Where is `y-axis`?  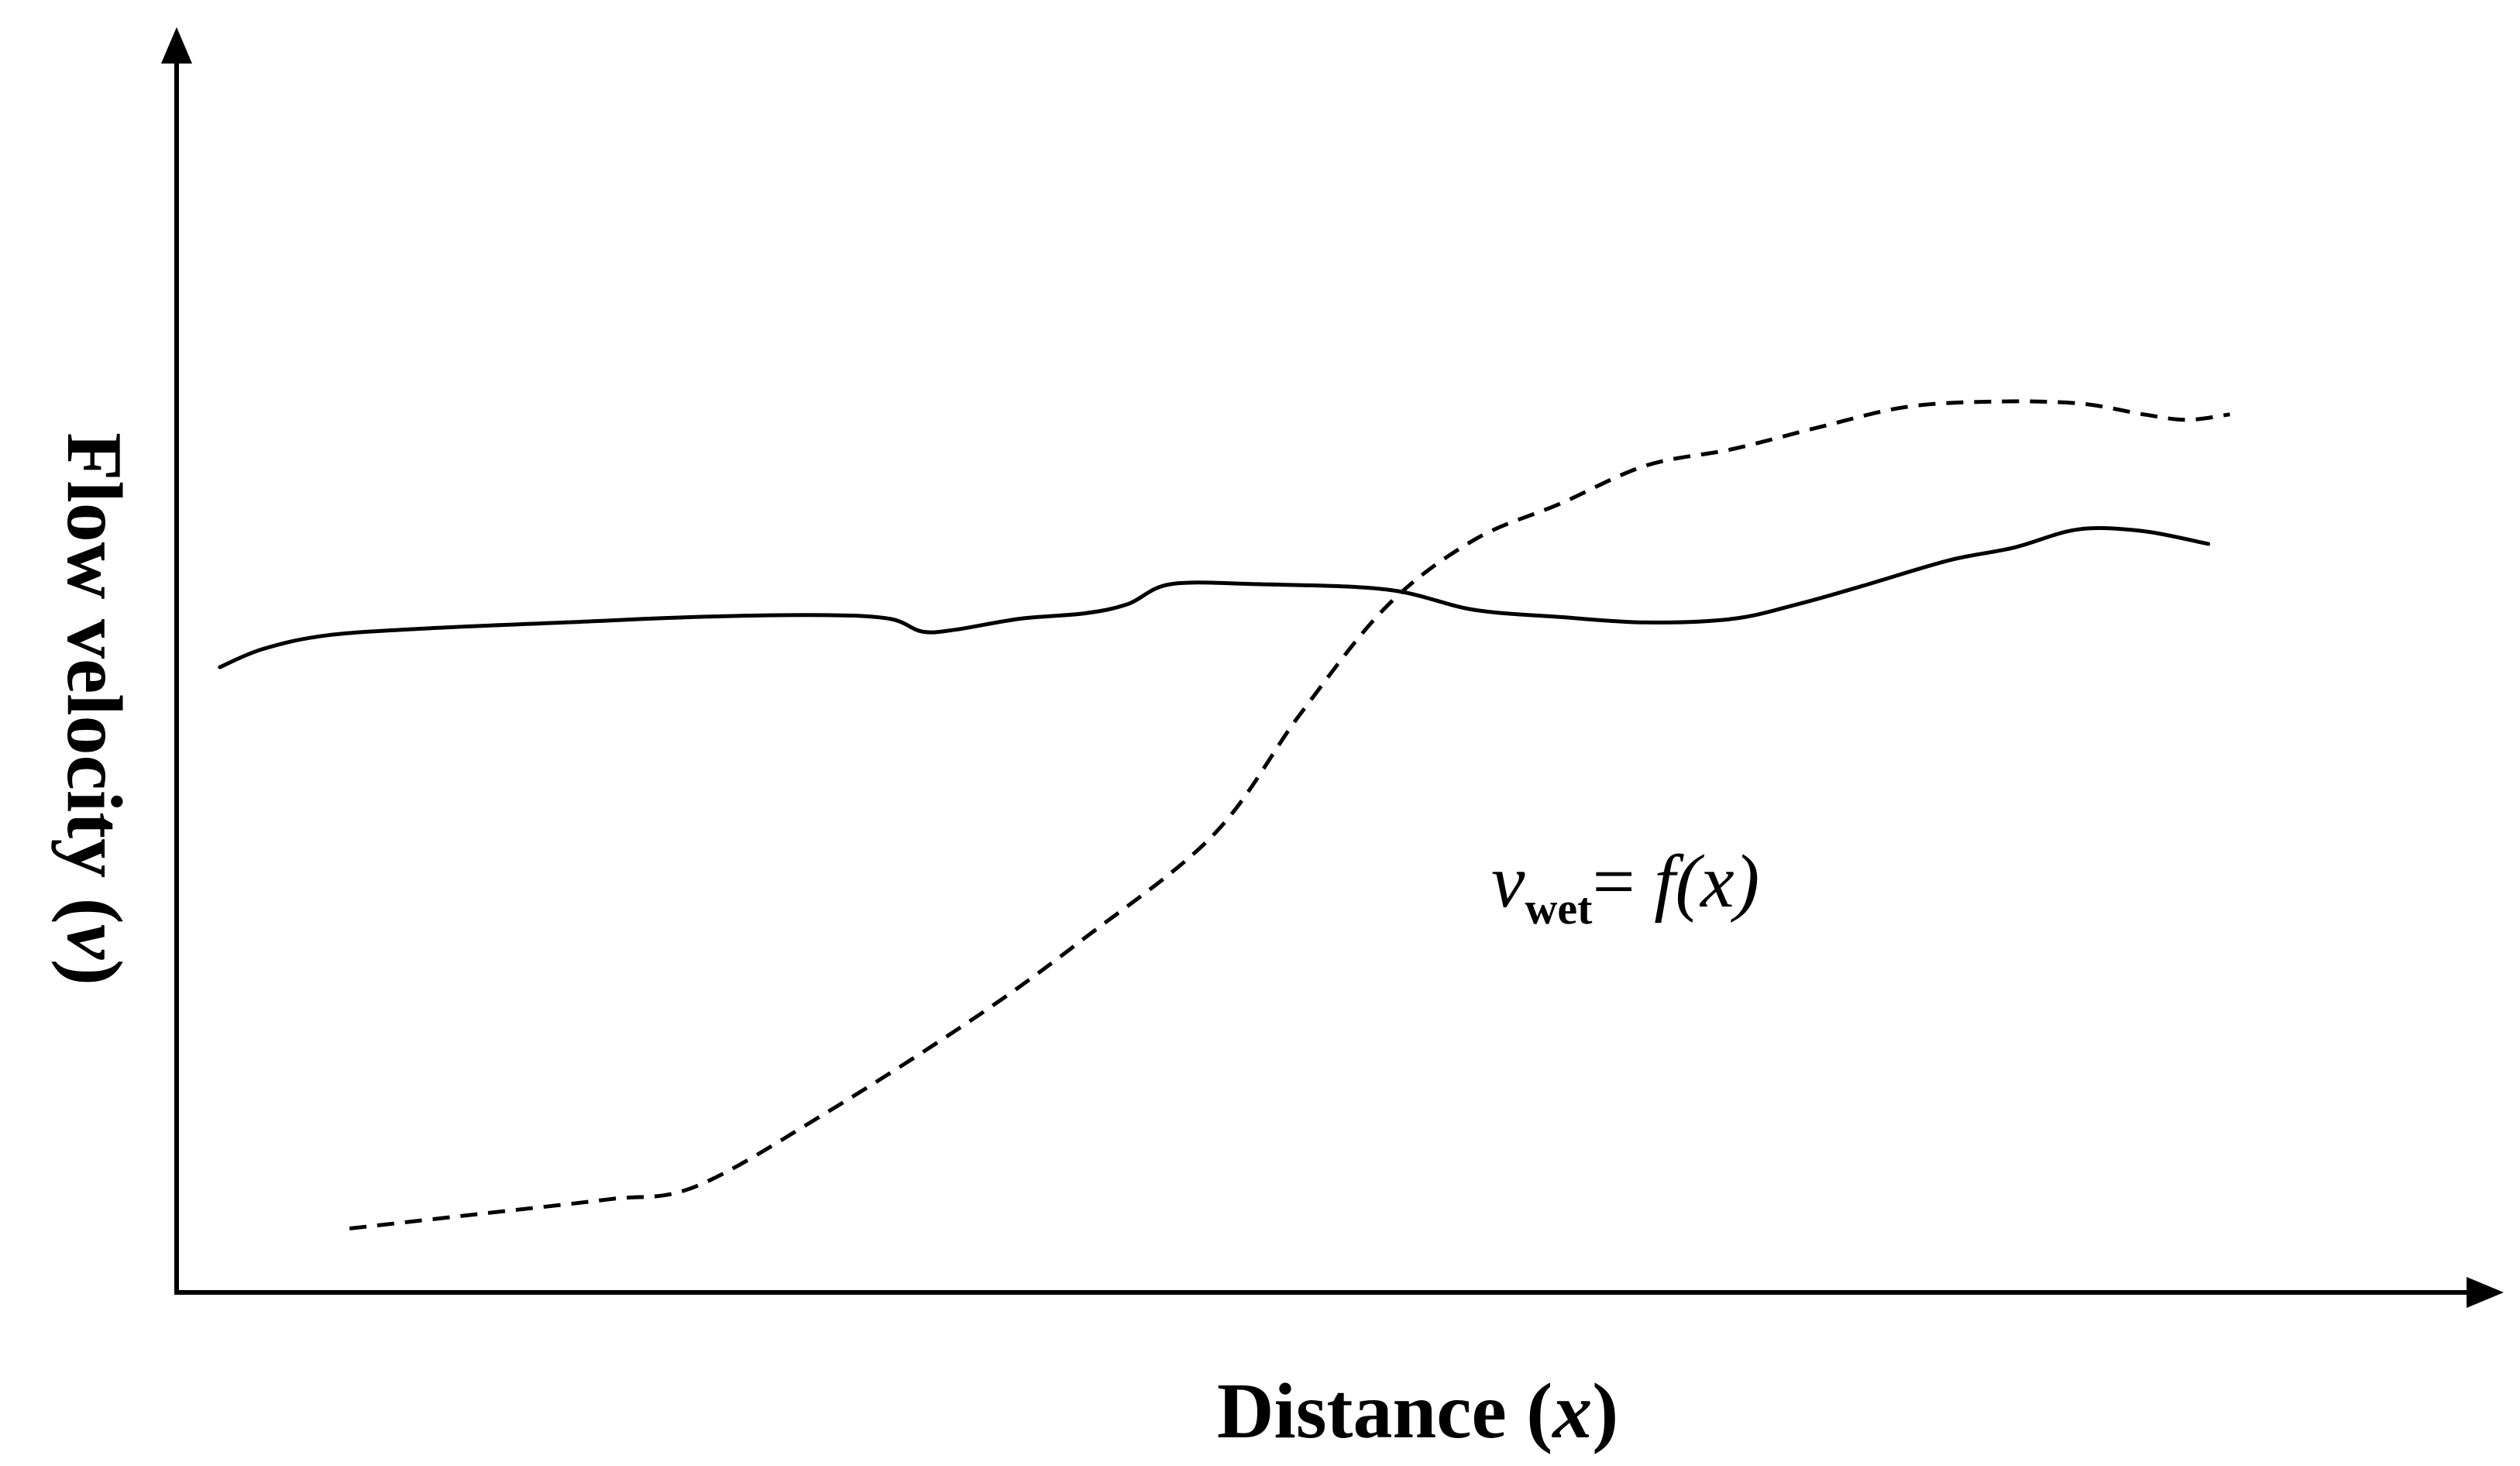
y-axis is located at coordinates (176, 659).